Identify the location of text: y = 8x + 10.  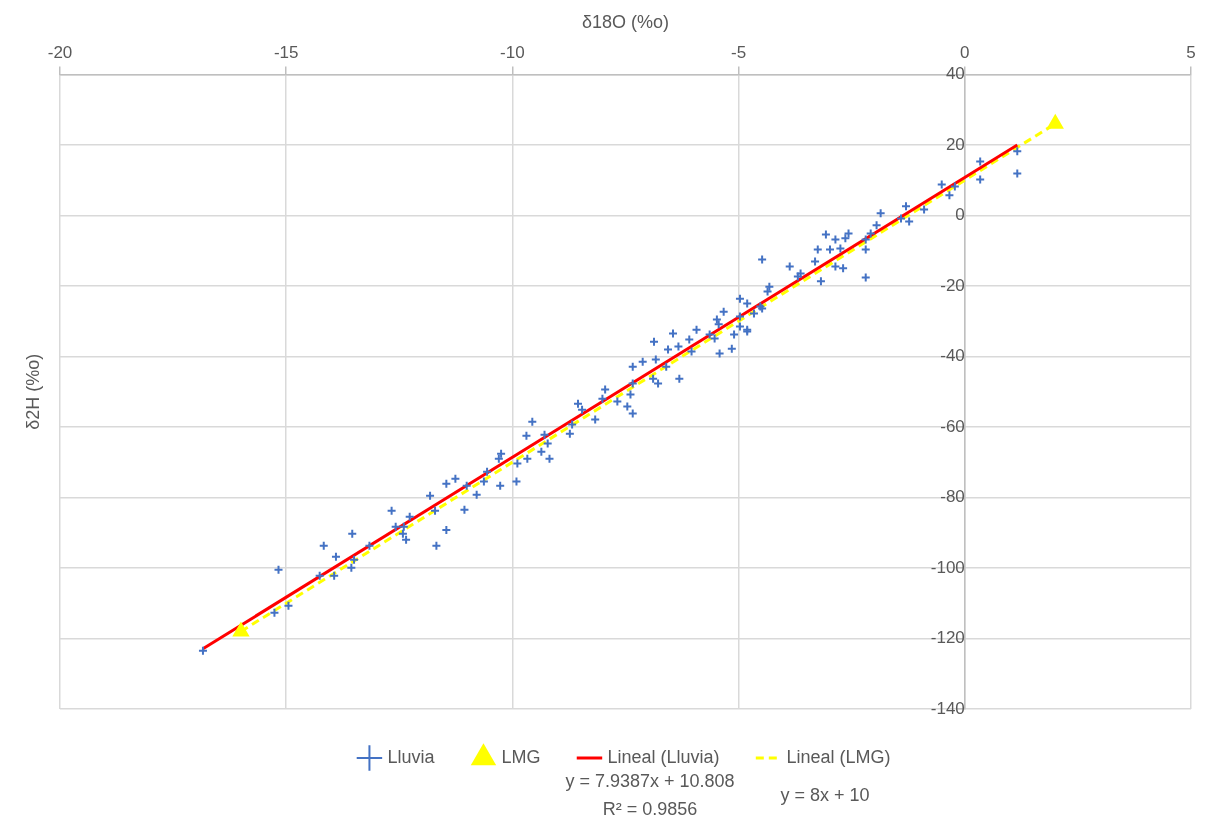
(825, 794).